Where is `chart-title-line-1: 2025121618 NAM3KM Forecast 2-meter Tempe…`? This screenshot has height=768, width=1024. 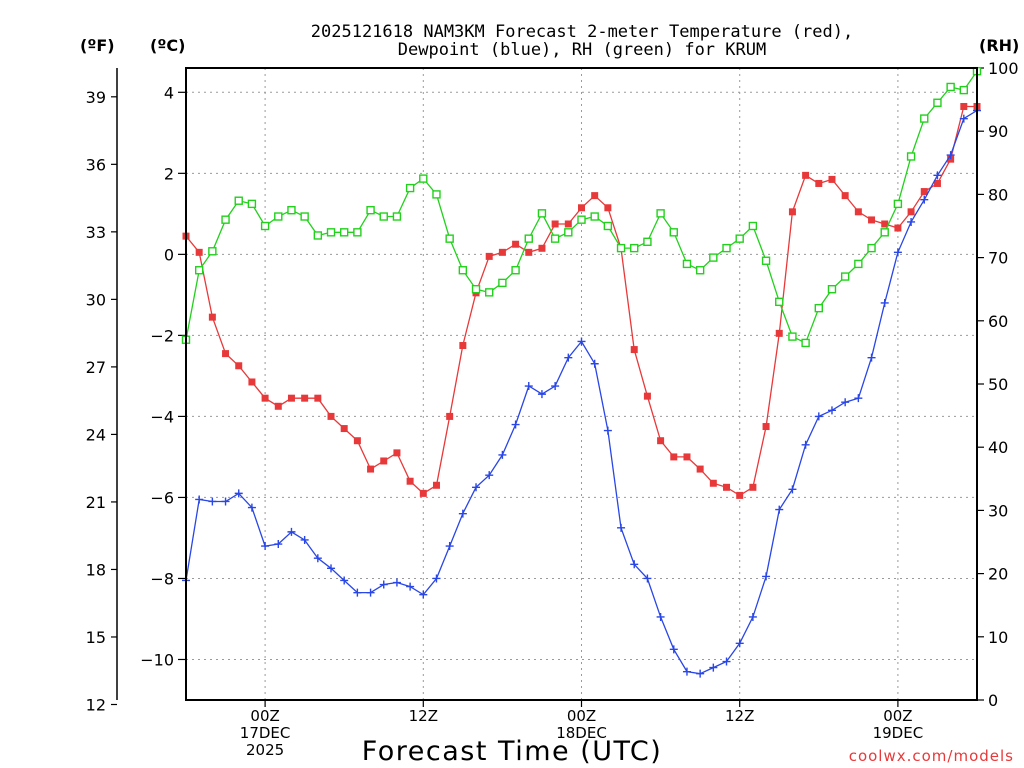 chart-title-line-1: 2025121618 NAM3KM Forecast 2-meter Tempe… is located at coordinates (582, 32).